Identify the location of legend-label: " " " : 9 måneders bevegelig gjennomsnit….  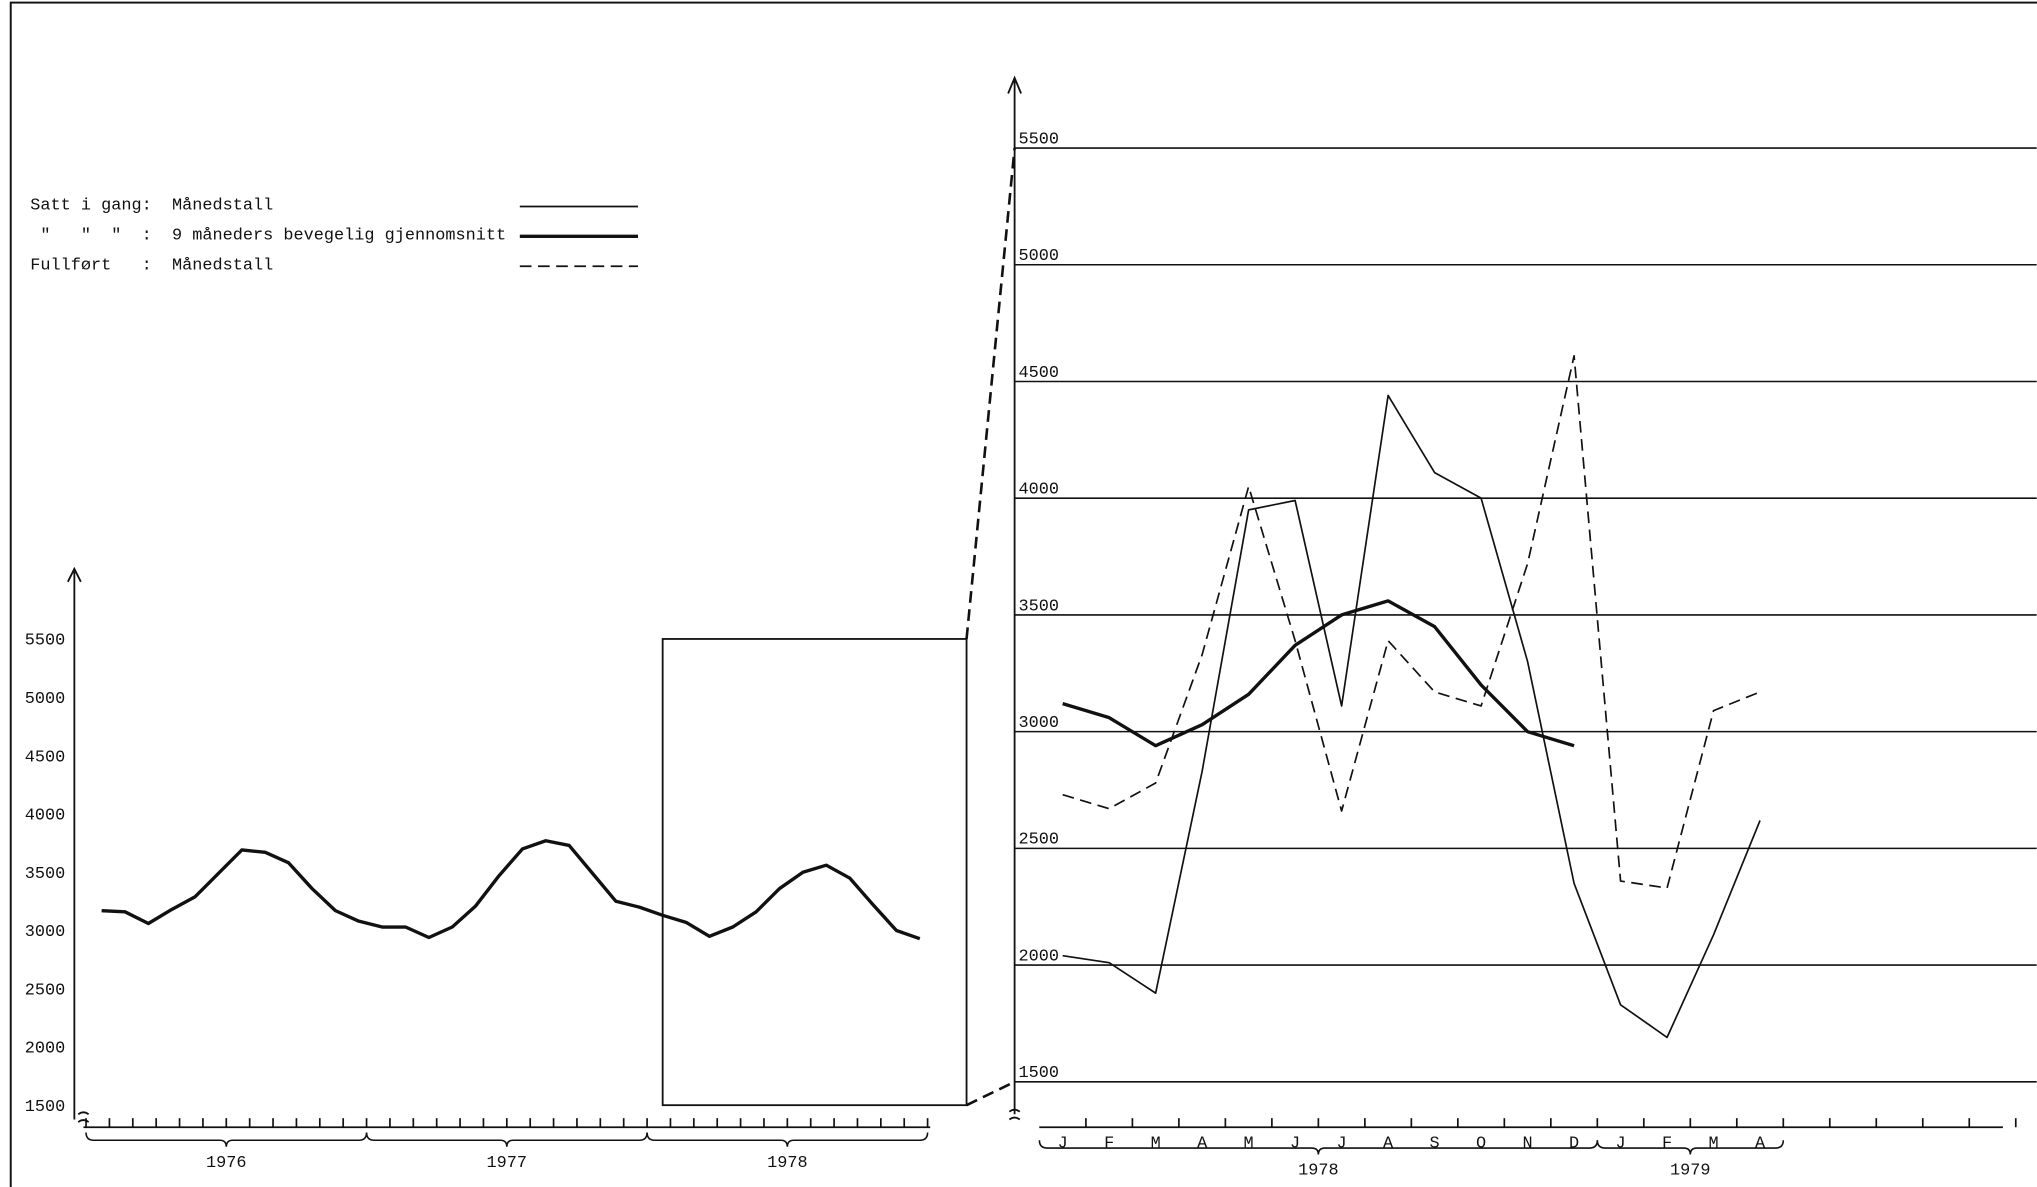
(268, 236).